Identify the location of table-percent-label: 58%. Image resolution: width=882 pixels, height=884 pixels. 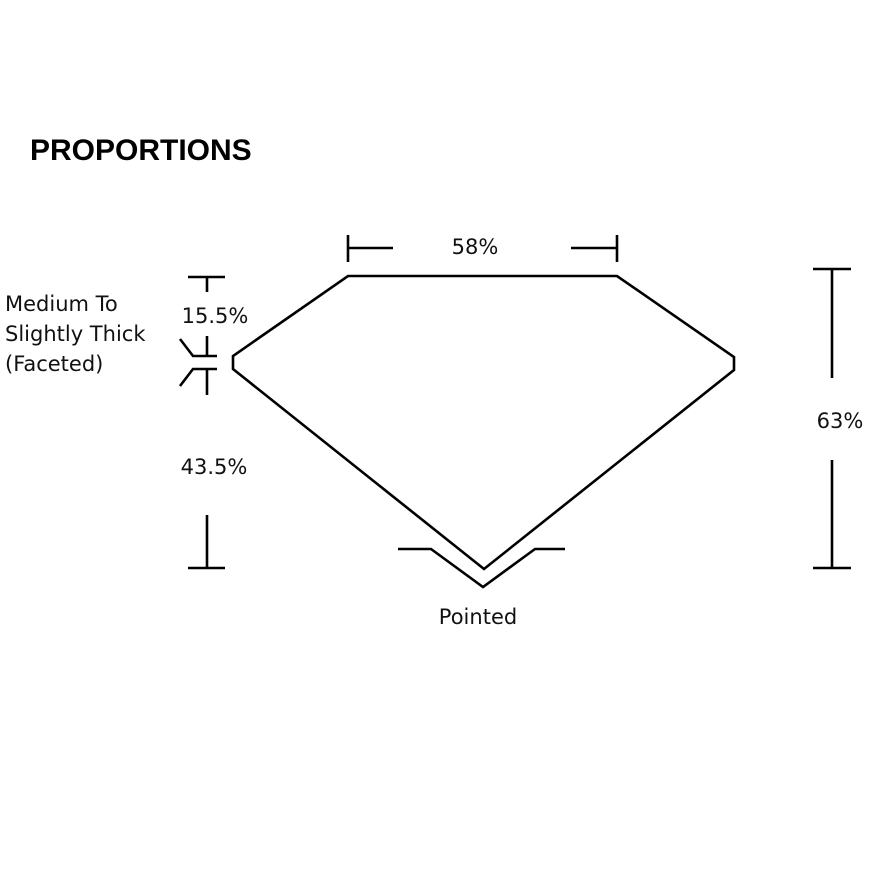
(475, 247).